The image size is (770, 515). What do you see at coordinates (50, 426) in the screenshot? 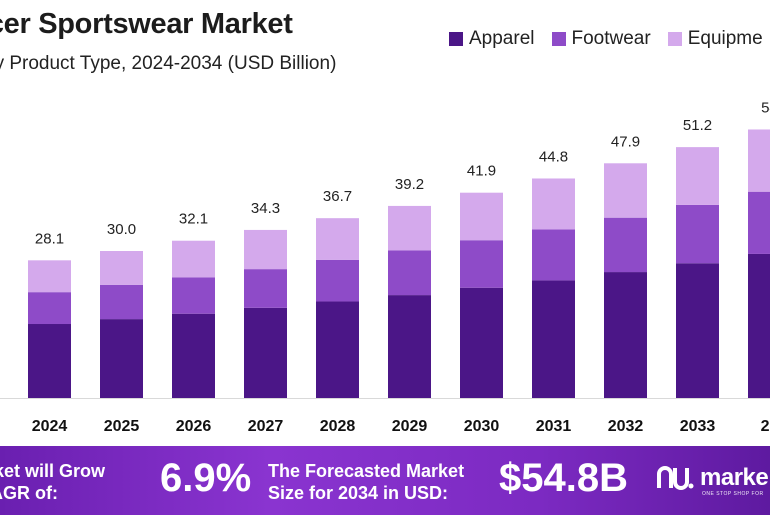
I see `x-tick-label-2024: 2024` at bounding box center [50, 426].